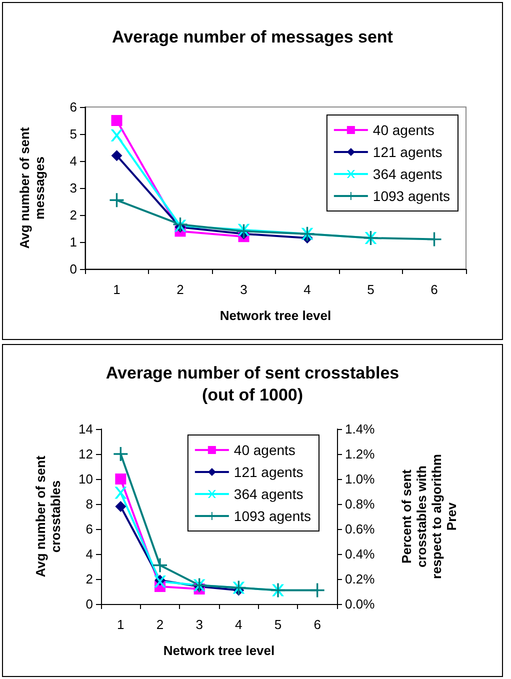 Image resolution: width=511 pixels, height=679 pixels. What do you see at coordinates (32, 187) in the screenshot?
I see `y-axis-title: Avg number of sent messages` at bounding box center [32, 187].